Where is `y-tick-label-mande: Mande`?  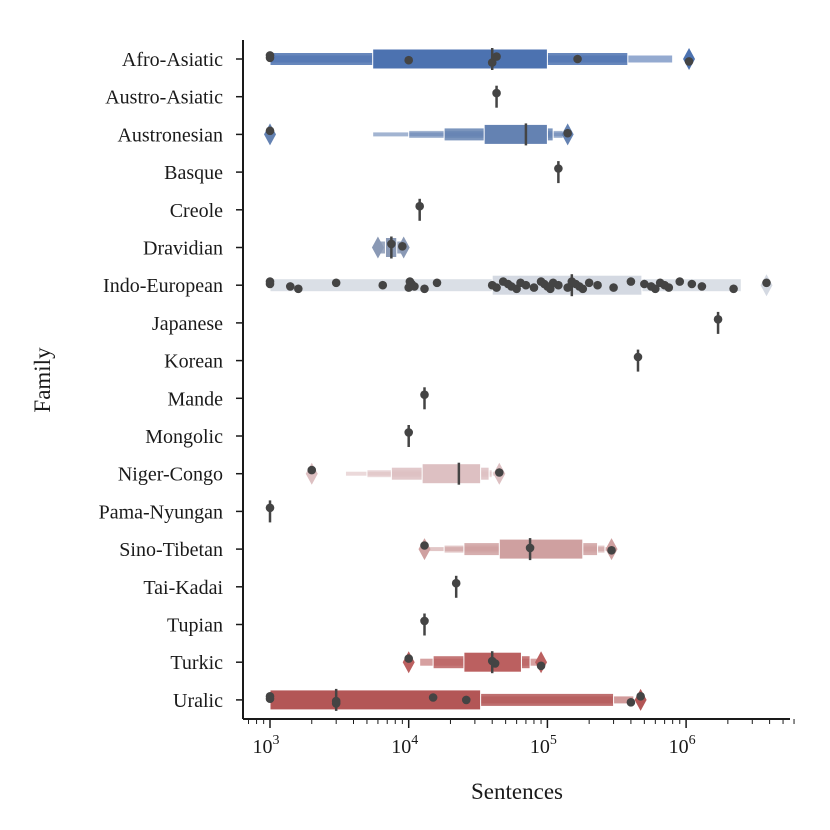 y-tick-label-mande: Mande is located at coordinates (195, 399).